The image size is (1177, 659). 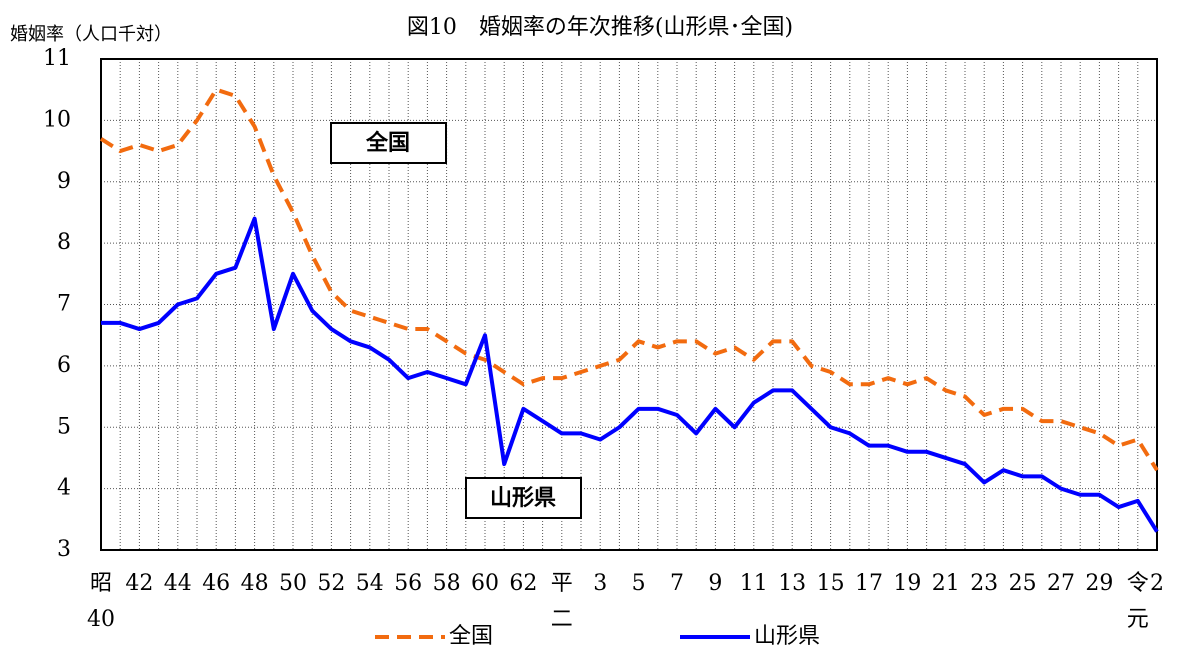 I want to click on y-tick-label: 3, so click(x=64, y=549).